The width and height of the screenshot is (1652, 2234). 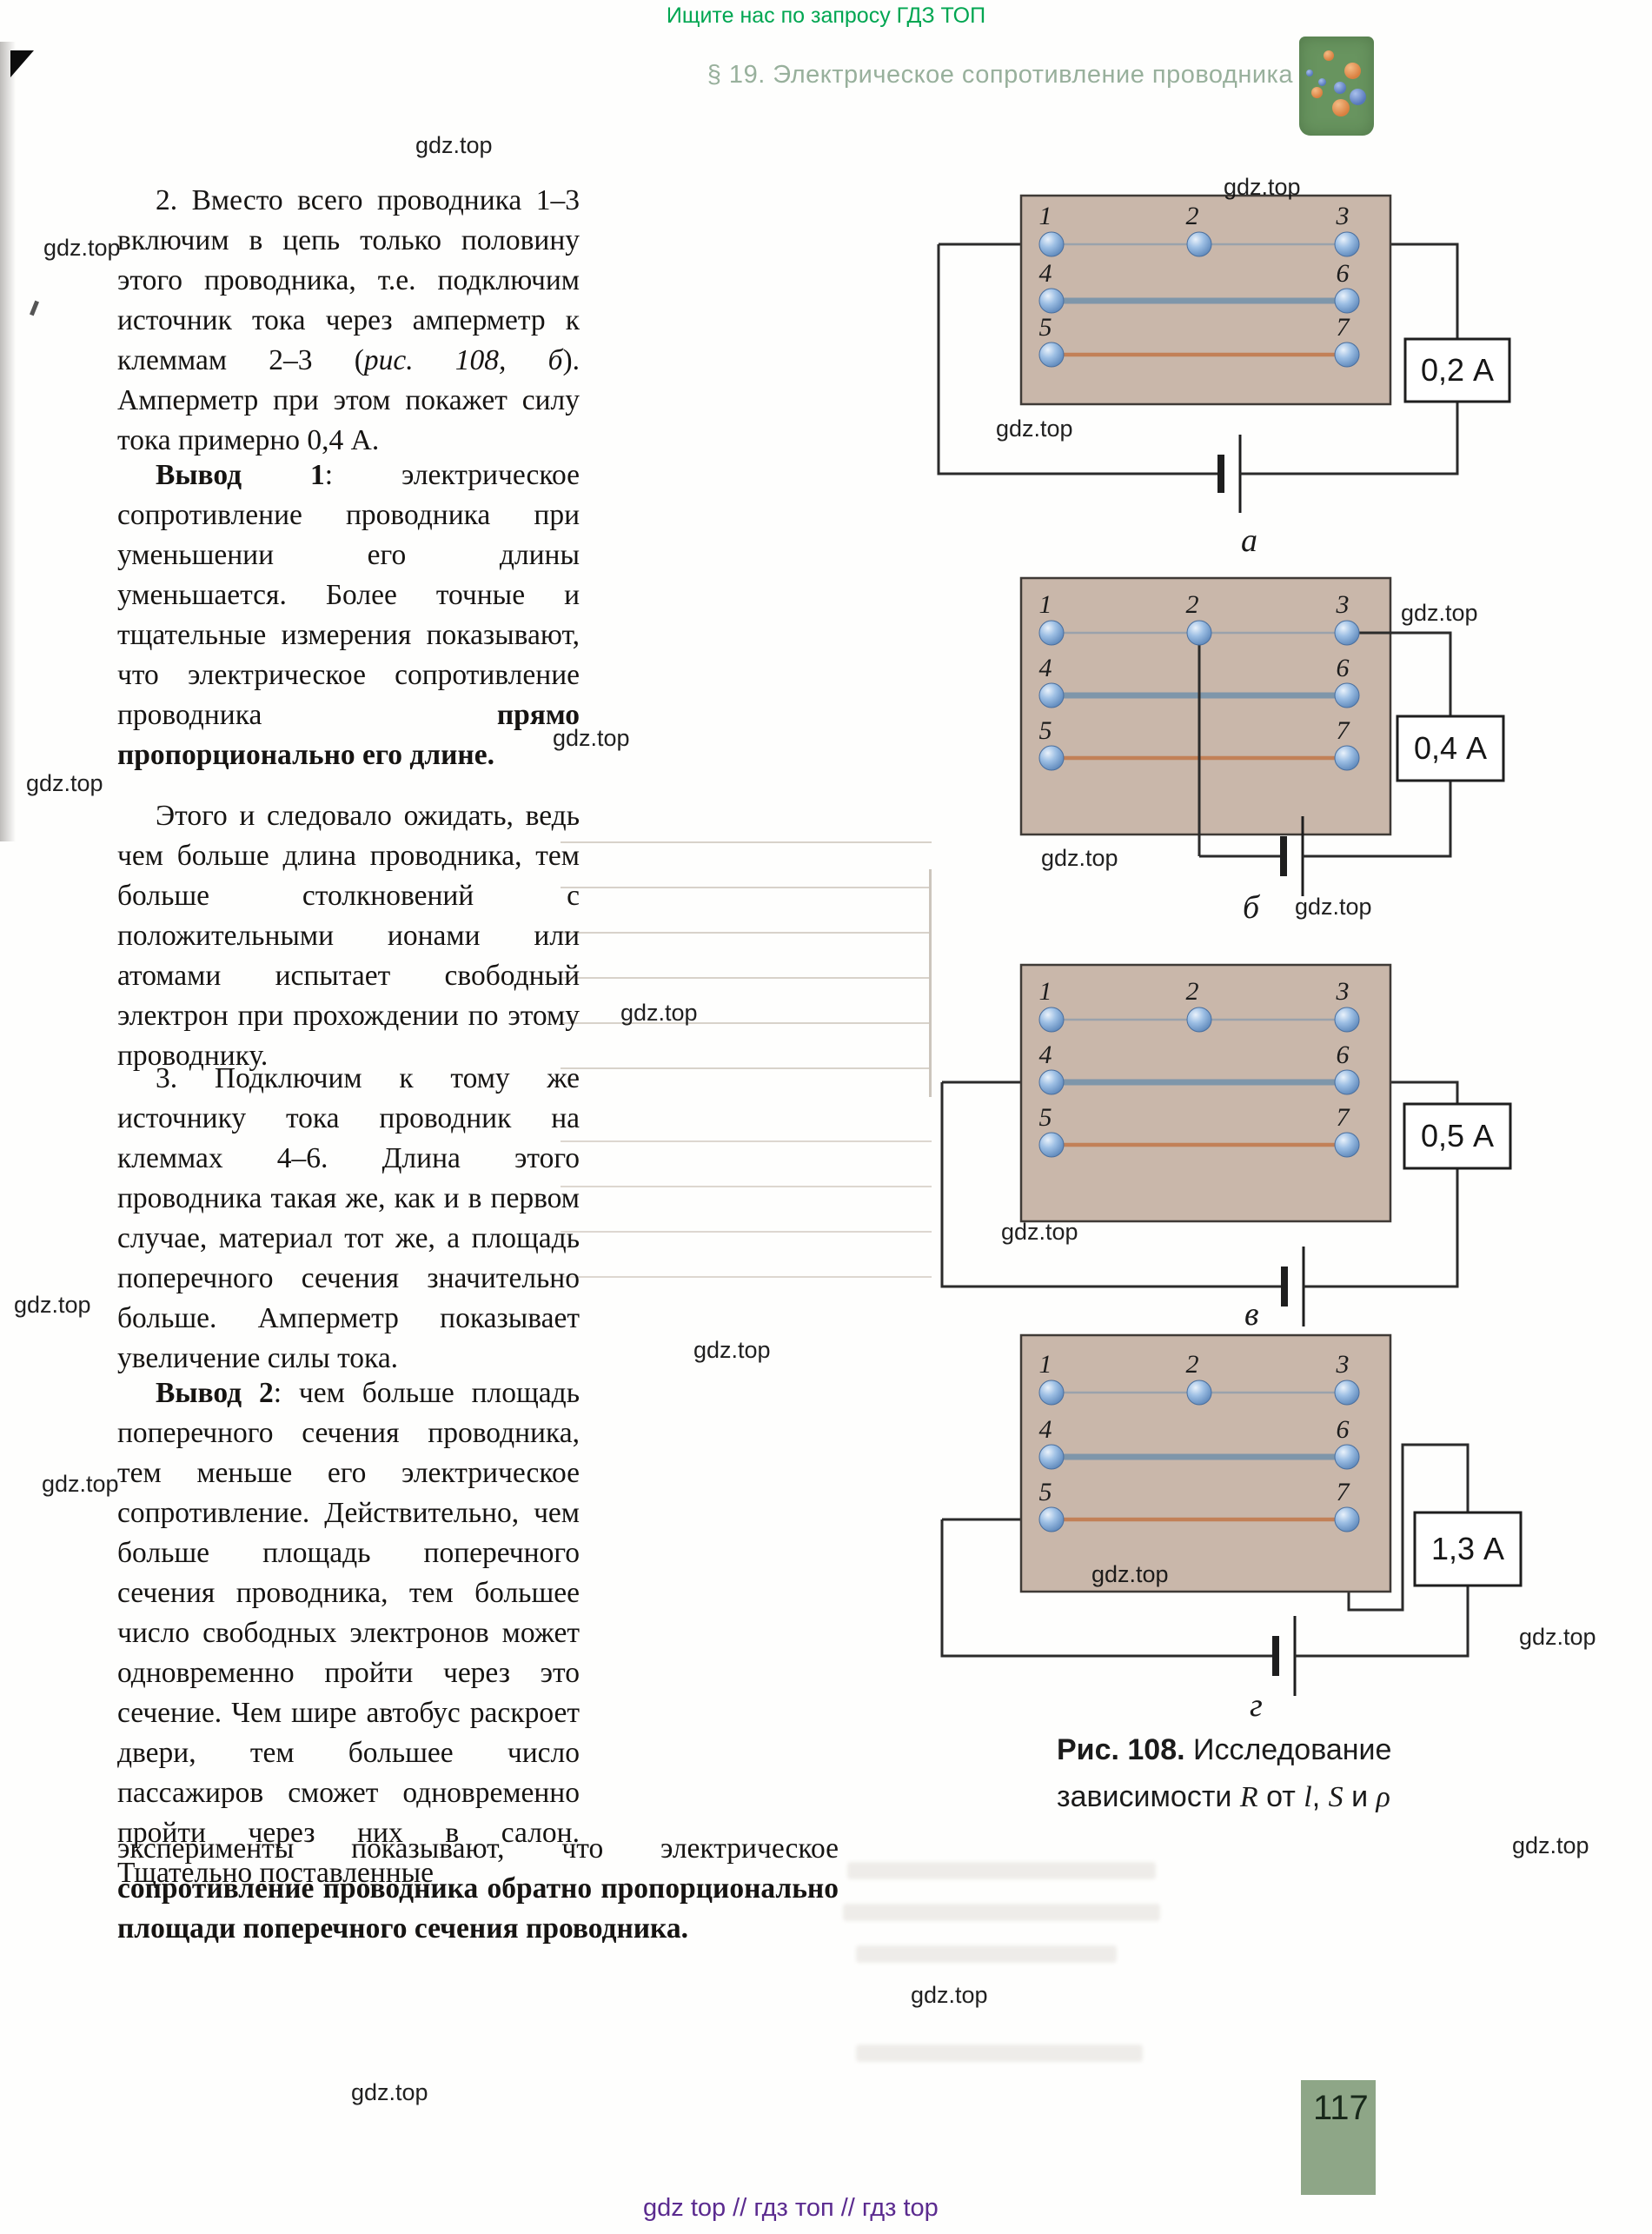 I want to click on diagram-label-v: в, so click(x=1251, y=1315).